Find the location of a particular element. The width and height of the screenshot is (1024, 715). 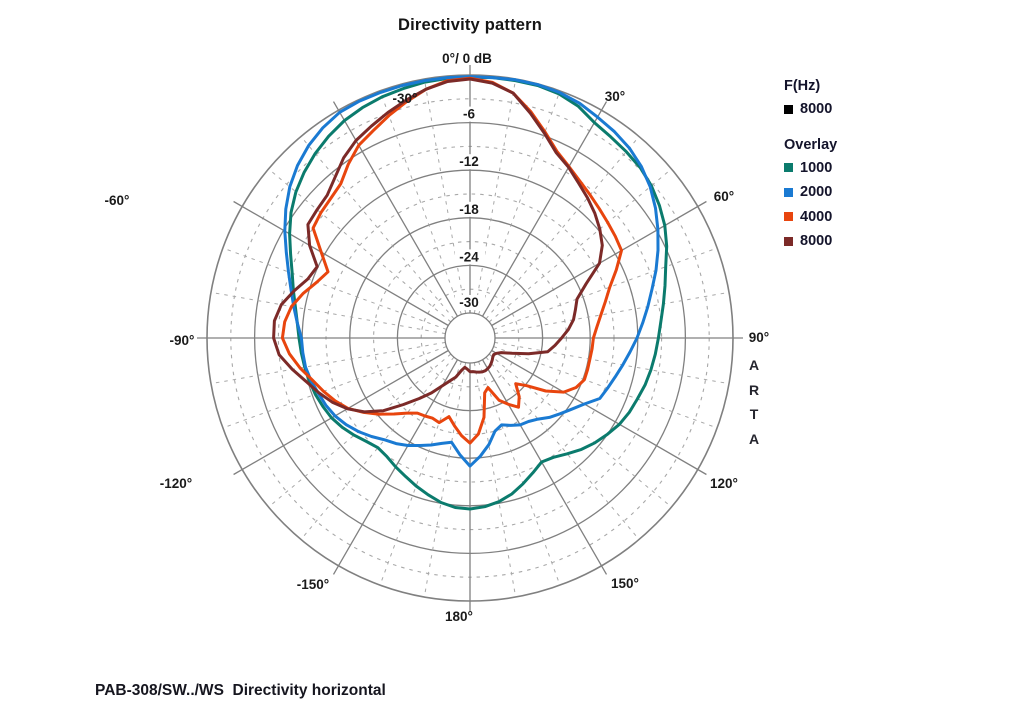

grid-center-hole is located at coordinates (470, 338).